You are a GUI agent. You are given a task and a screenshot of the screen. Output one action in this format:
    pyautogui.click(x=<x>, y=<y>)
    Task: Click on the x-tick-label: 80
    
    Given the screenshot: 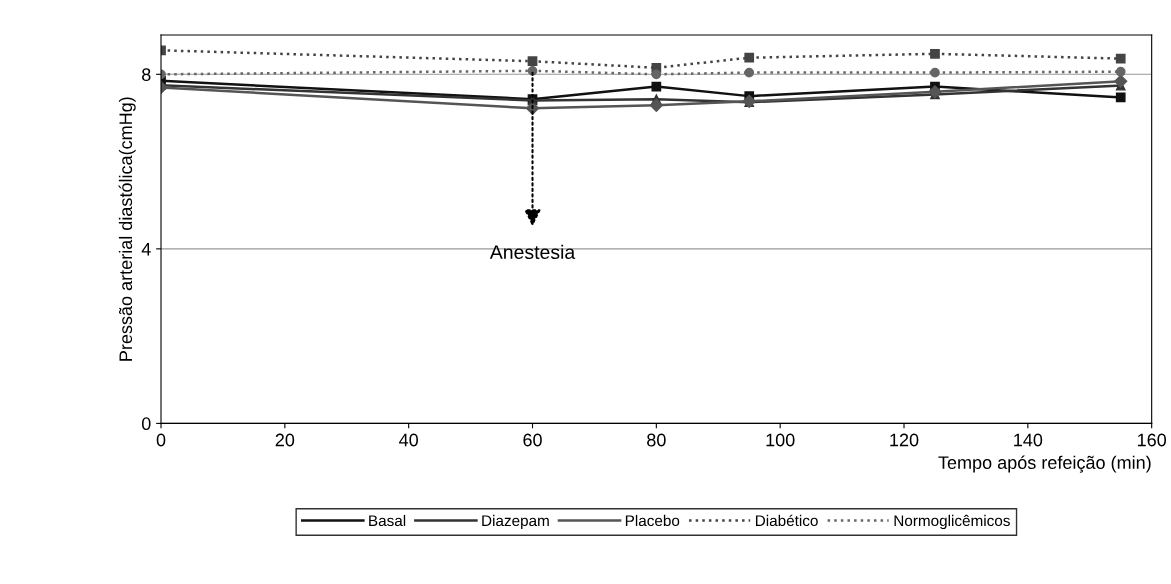 What is the action you would take?
    pyautogui.click(x=656, y=440)
    